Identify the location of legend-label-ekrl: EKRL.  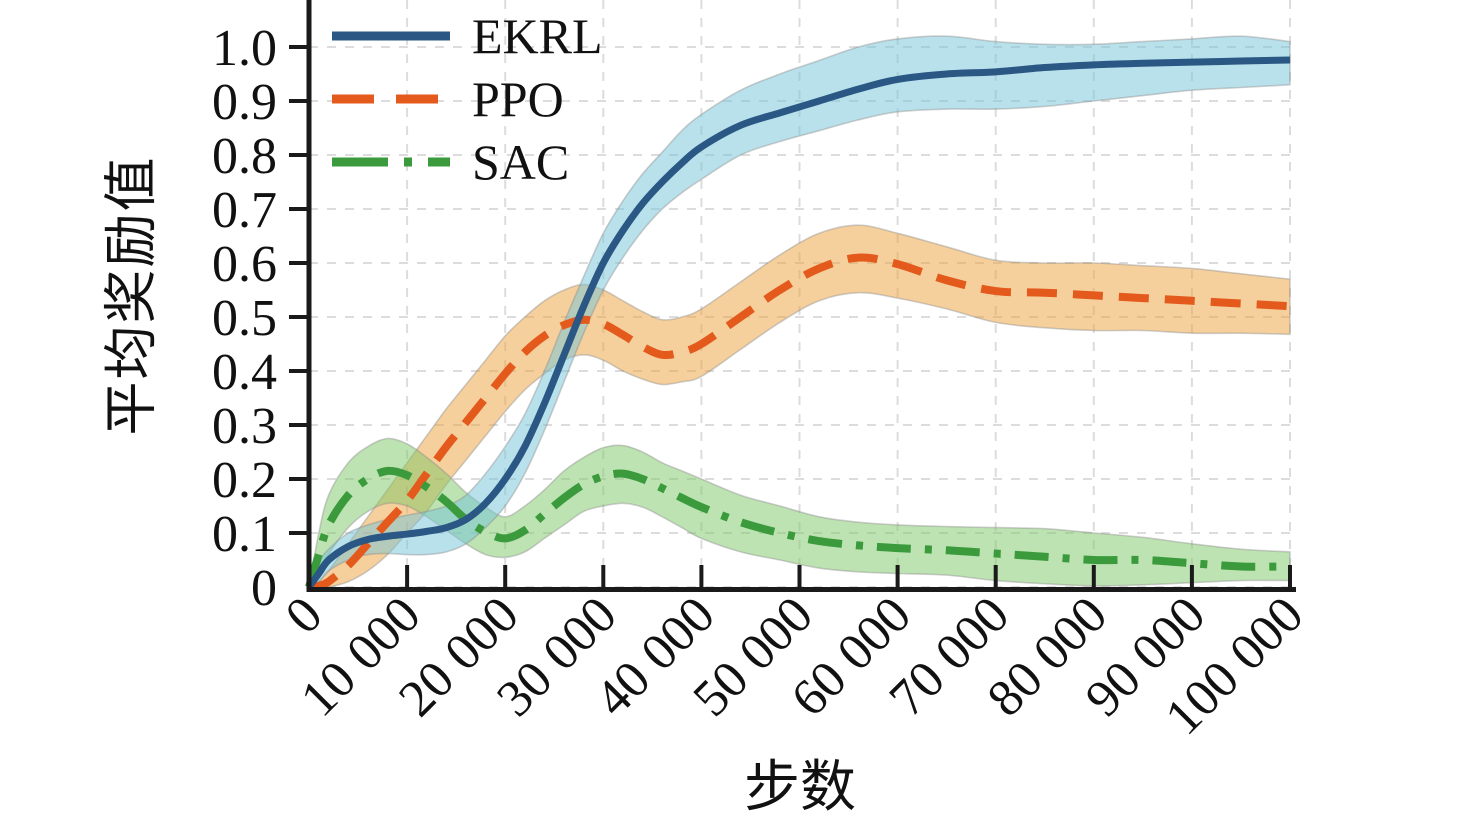
(537, 35).